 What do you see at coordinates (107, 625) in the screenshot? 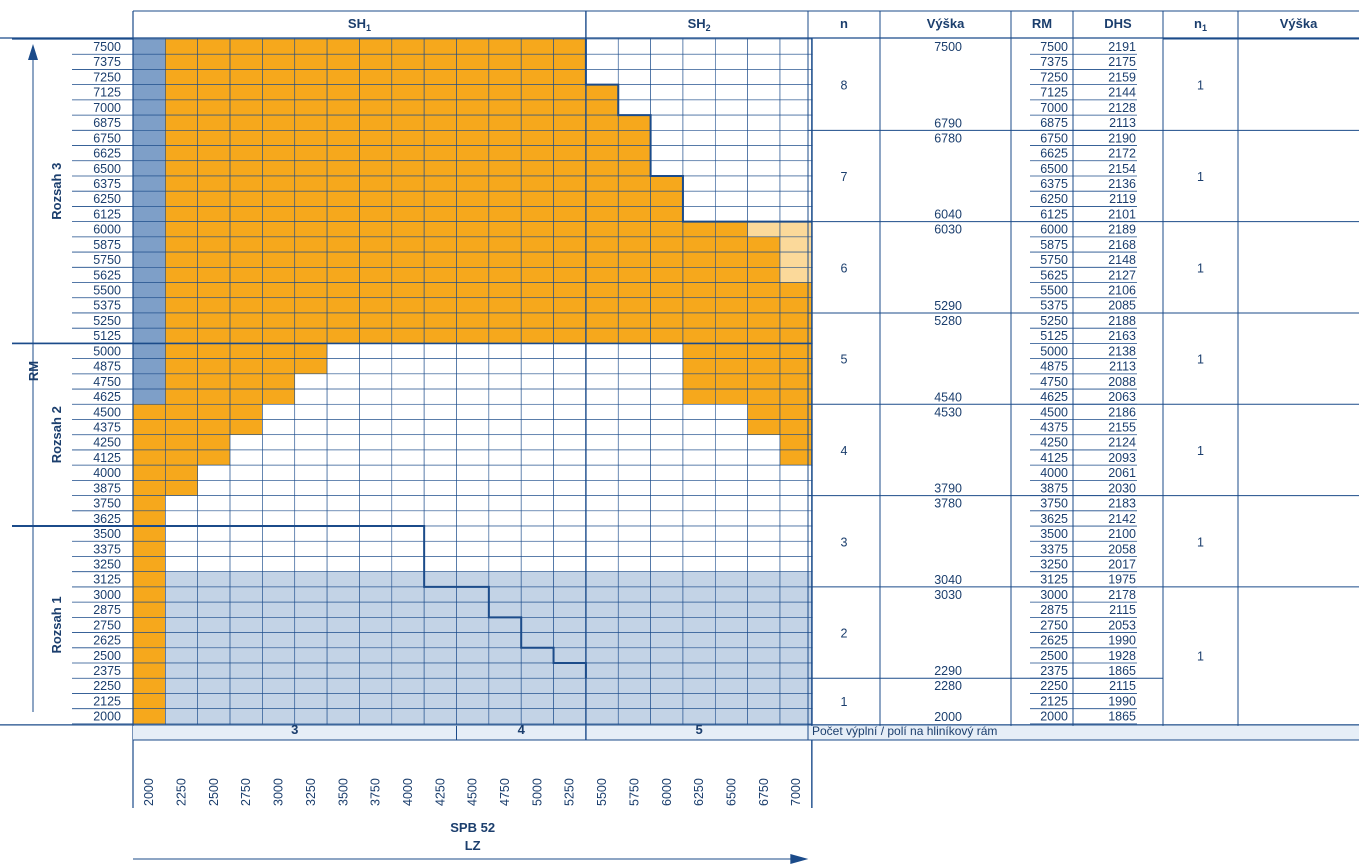
I see `y-tick-label: 2750` at bounding box center [107, 625].